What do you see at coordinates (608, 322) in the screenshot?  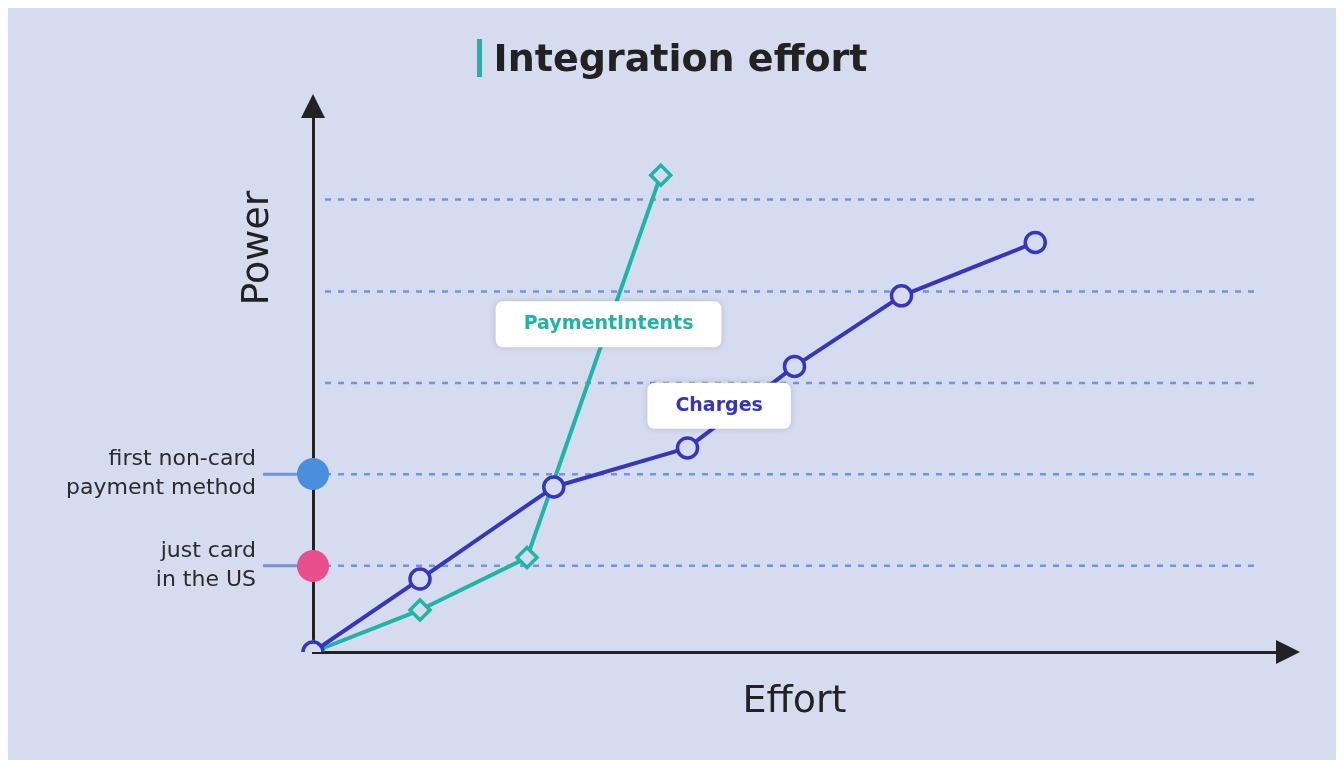 I see `series-label: PaymentIntents` at bounding box center [608, 322].